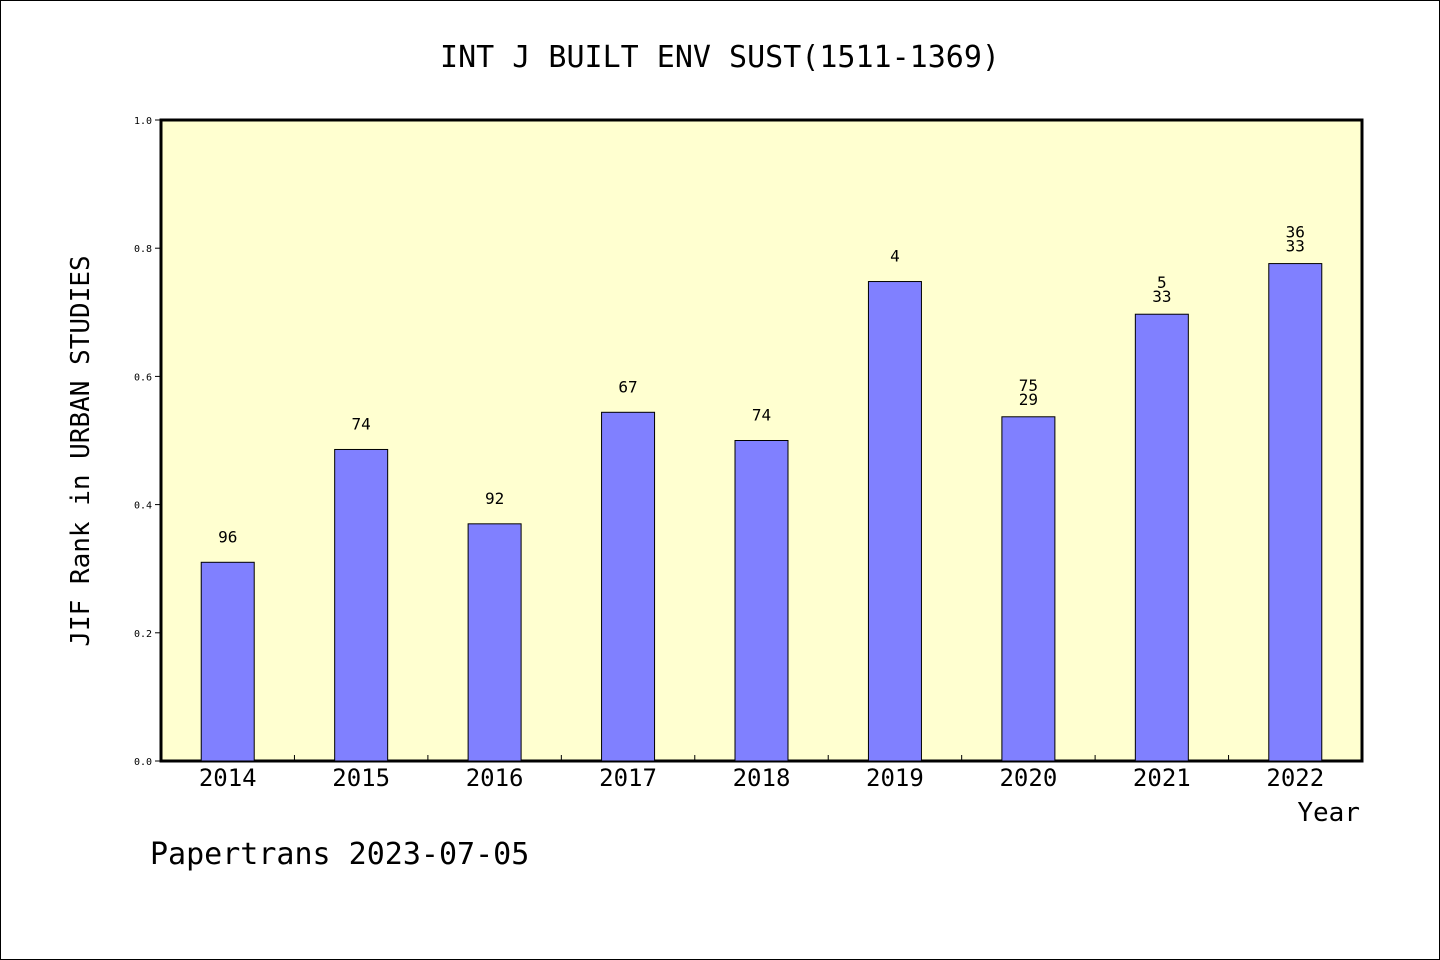  What do you see at coordinates (1295, 512) in the screenshot?
I see `bar-2022` at bounding box center [1295, 512].